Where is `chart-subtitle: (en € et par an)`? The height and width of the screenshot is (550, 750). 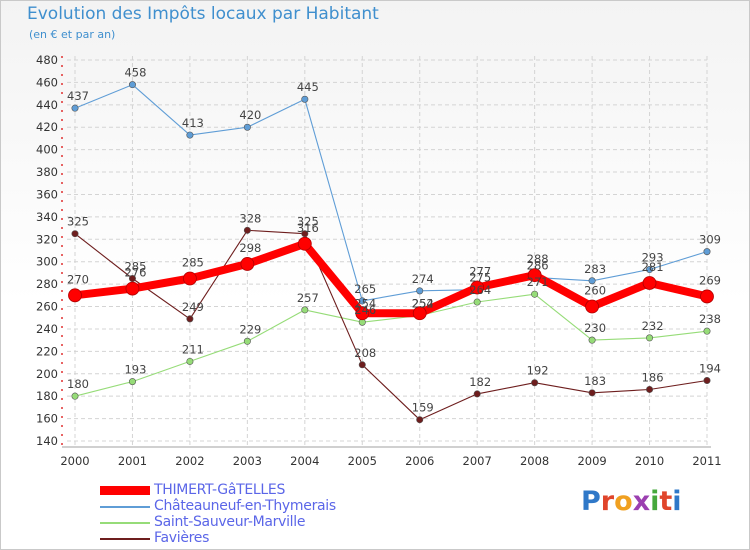
chart-subtitle: (en € et par an) is located at coordinates (72, 34).